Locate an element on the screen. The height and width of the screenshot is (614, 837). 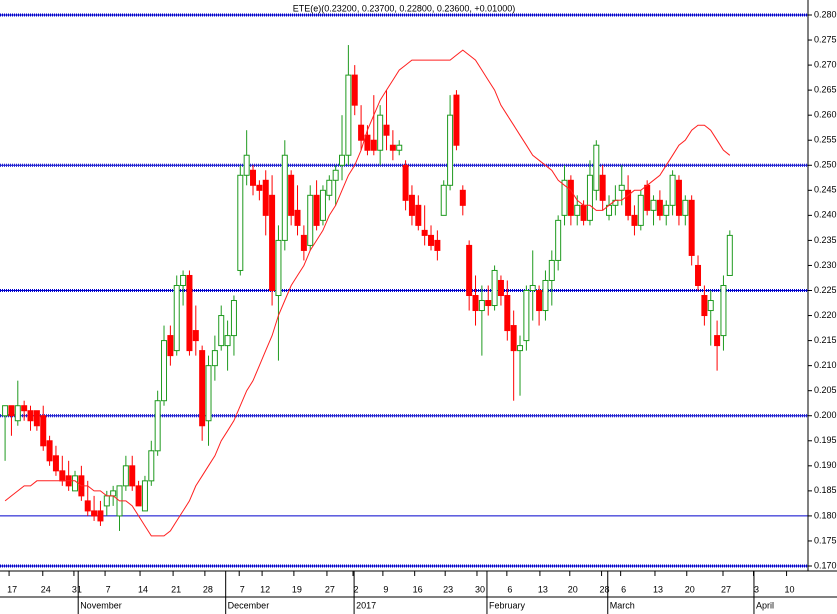
y-tick-label: 0.230 is located at coordinates (825, 265).